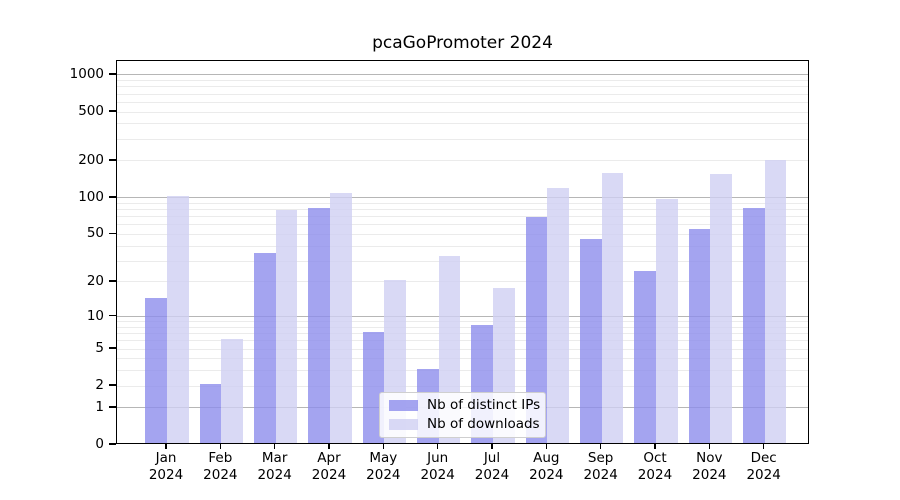 The width and height of the screenshot is (900, 500). What do you see at coordinates (699, 336) in the screenshot?
I see `bar-distinct-ips-nov` at bounding box center [699, 336].